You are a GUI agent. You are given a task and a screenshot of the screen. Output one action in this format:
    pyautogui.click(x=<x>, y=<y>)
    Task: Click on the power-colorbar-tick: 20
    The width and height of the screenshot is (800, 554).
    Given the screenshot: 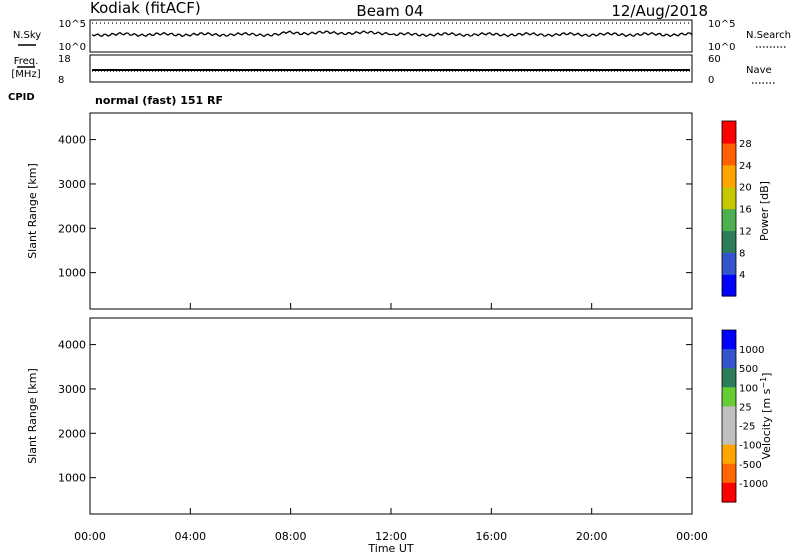 What is the action you would take?
    pyautogui.click(x=745, y=188)
    